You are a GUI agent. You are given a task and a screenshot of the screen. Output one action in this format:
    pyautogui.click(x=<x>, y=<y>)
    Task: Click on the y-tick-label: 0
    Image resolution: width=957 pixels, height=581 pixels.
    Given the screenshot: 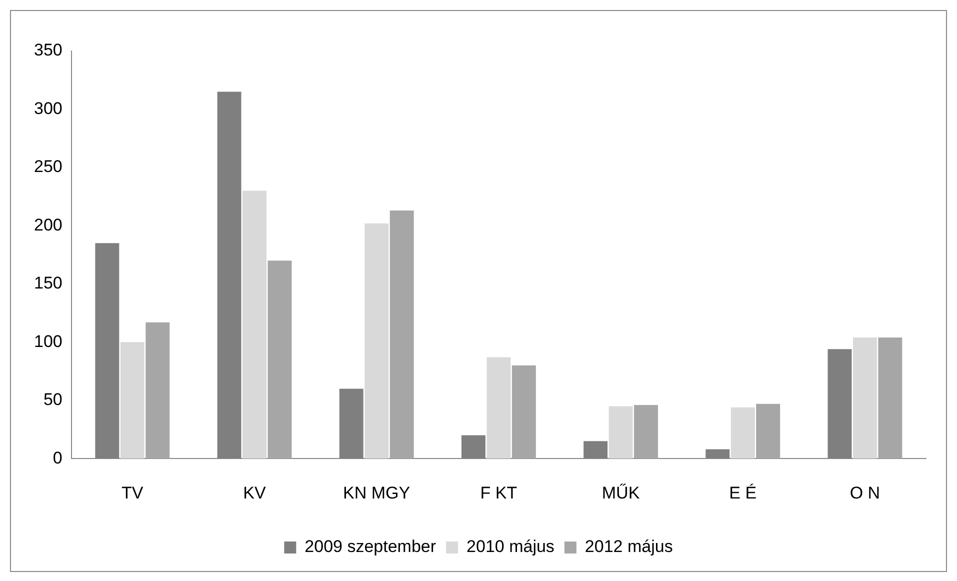 What is the action you would take?
    pyautogui.click(x=57, y=458)
    